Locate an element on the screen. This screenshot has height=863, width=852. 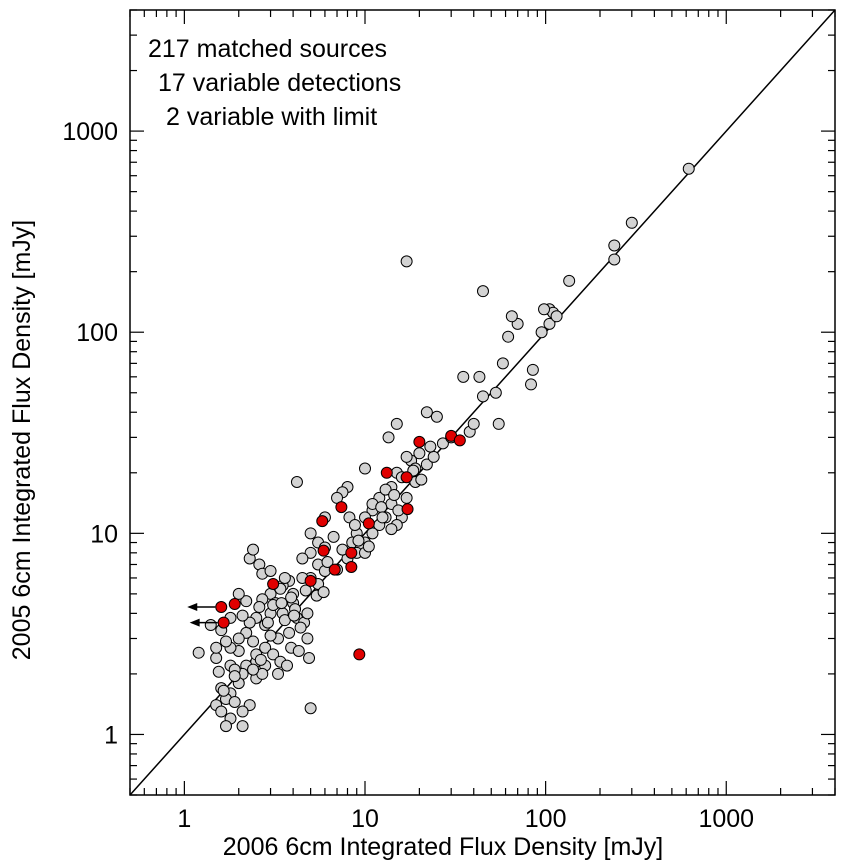
x-tick-label: 1 is located at coordinates (184, 819).